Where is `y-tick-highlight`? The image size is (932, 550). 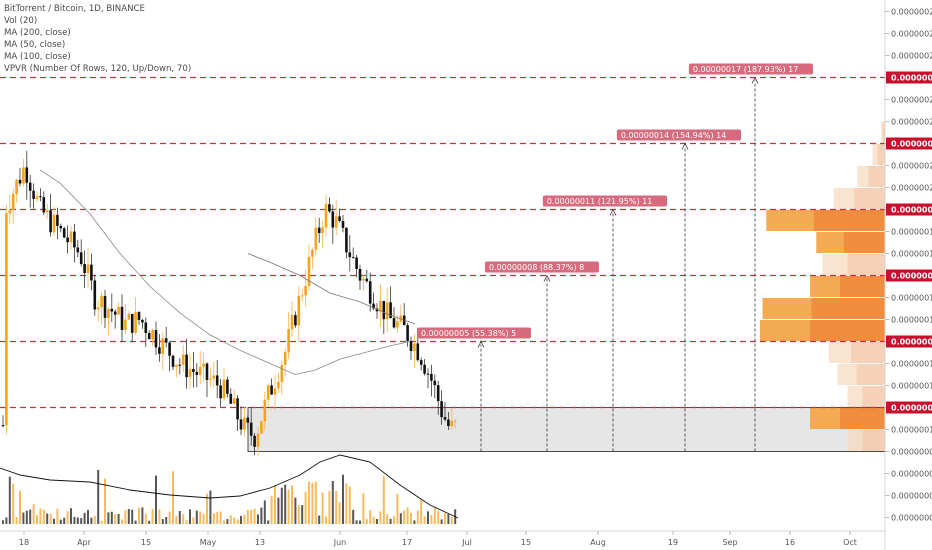 y-tick-highlight is located at coordinates (909, 341).